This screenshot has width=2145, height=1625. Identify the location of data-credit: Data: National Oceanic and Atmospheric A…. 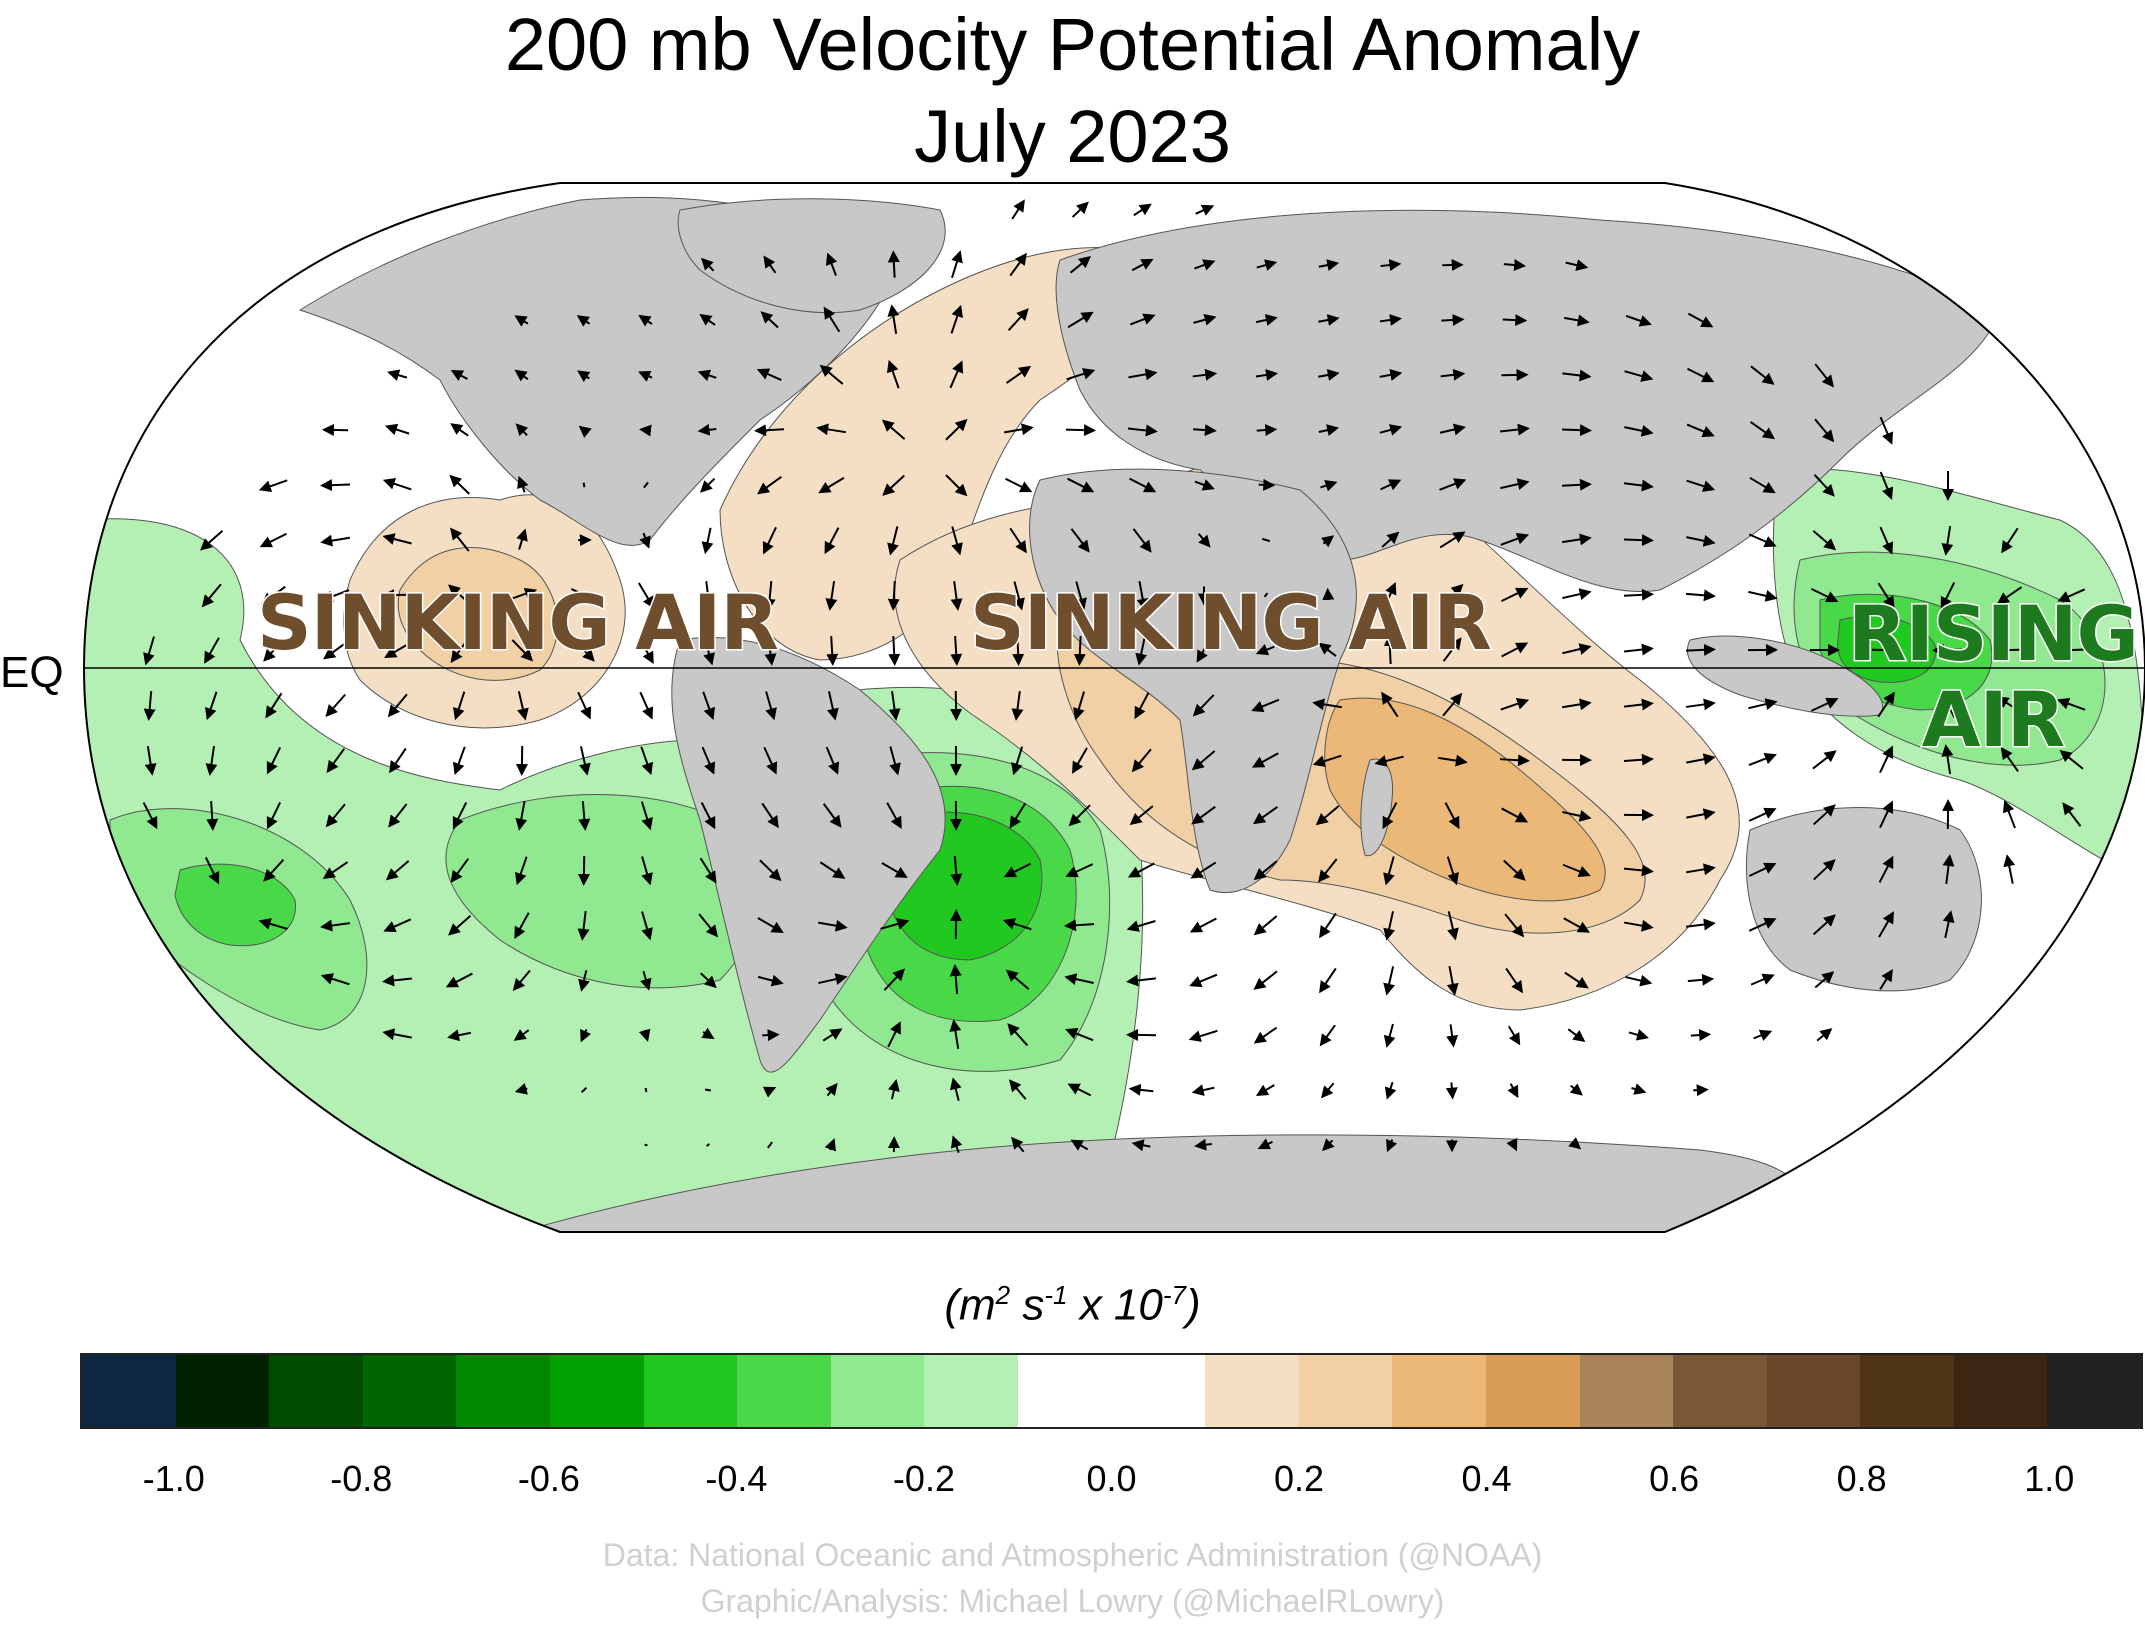
(1072, 1555).